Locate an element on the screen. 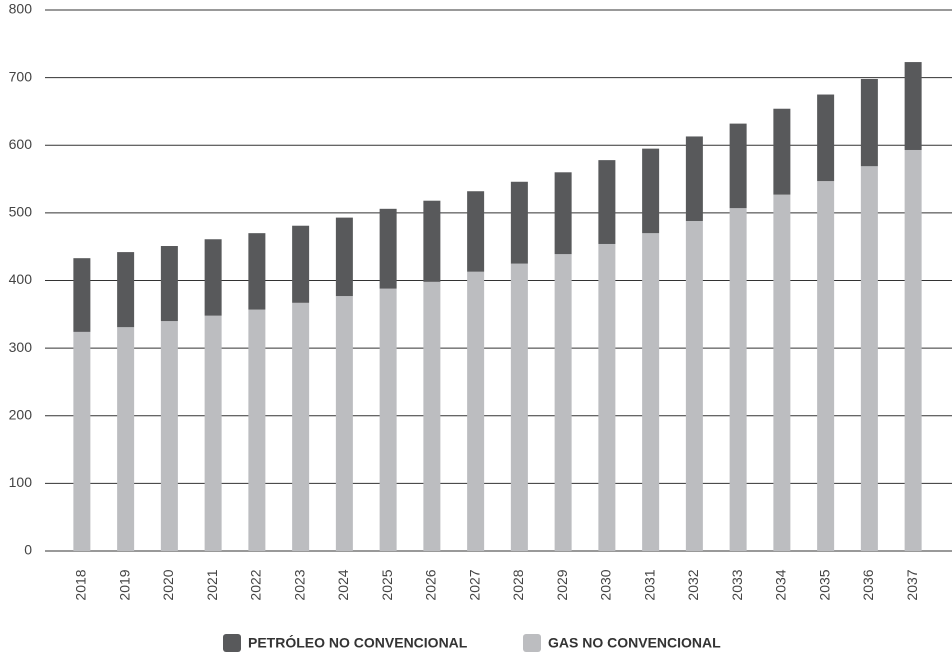  x-tick-label: 2025 is located at coordinates (387, 584).